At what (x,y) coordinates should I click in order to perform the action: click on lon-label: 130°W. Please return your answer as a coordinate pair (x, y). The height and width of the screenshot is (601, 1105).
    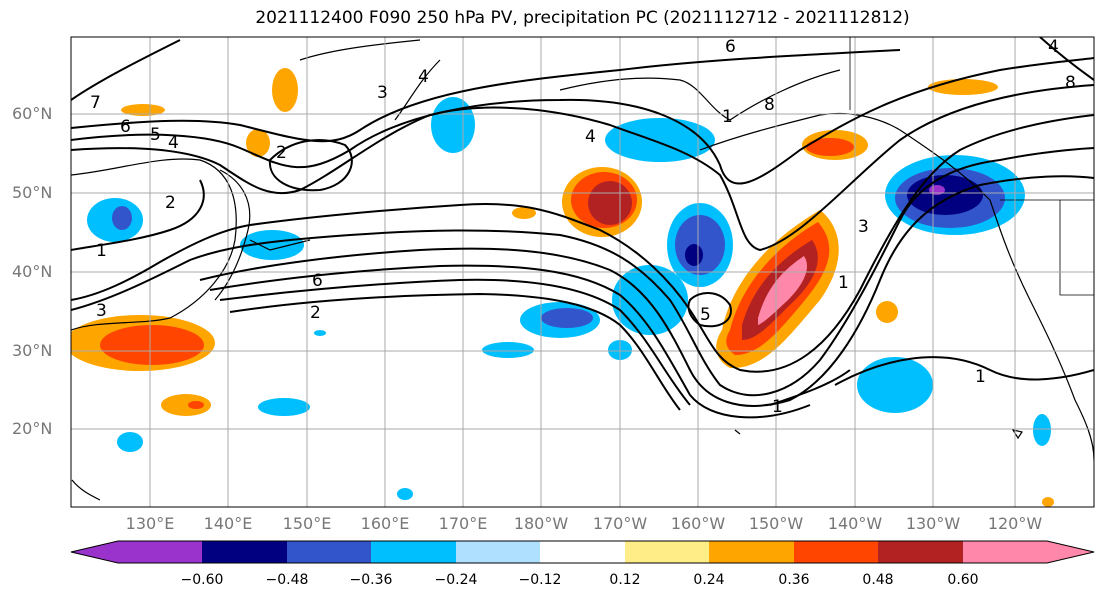
    Looking at the image, I should click on (933, 523).